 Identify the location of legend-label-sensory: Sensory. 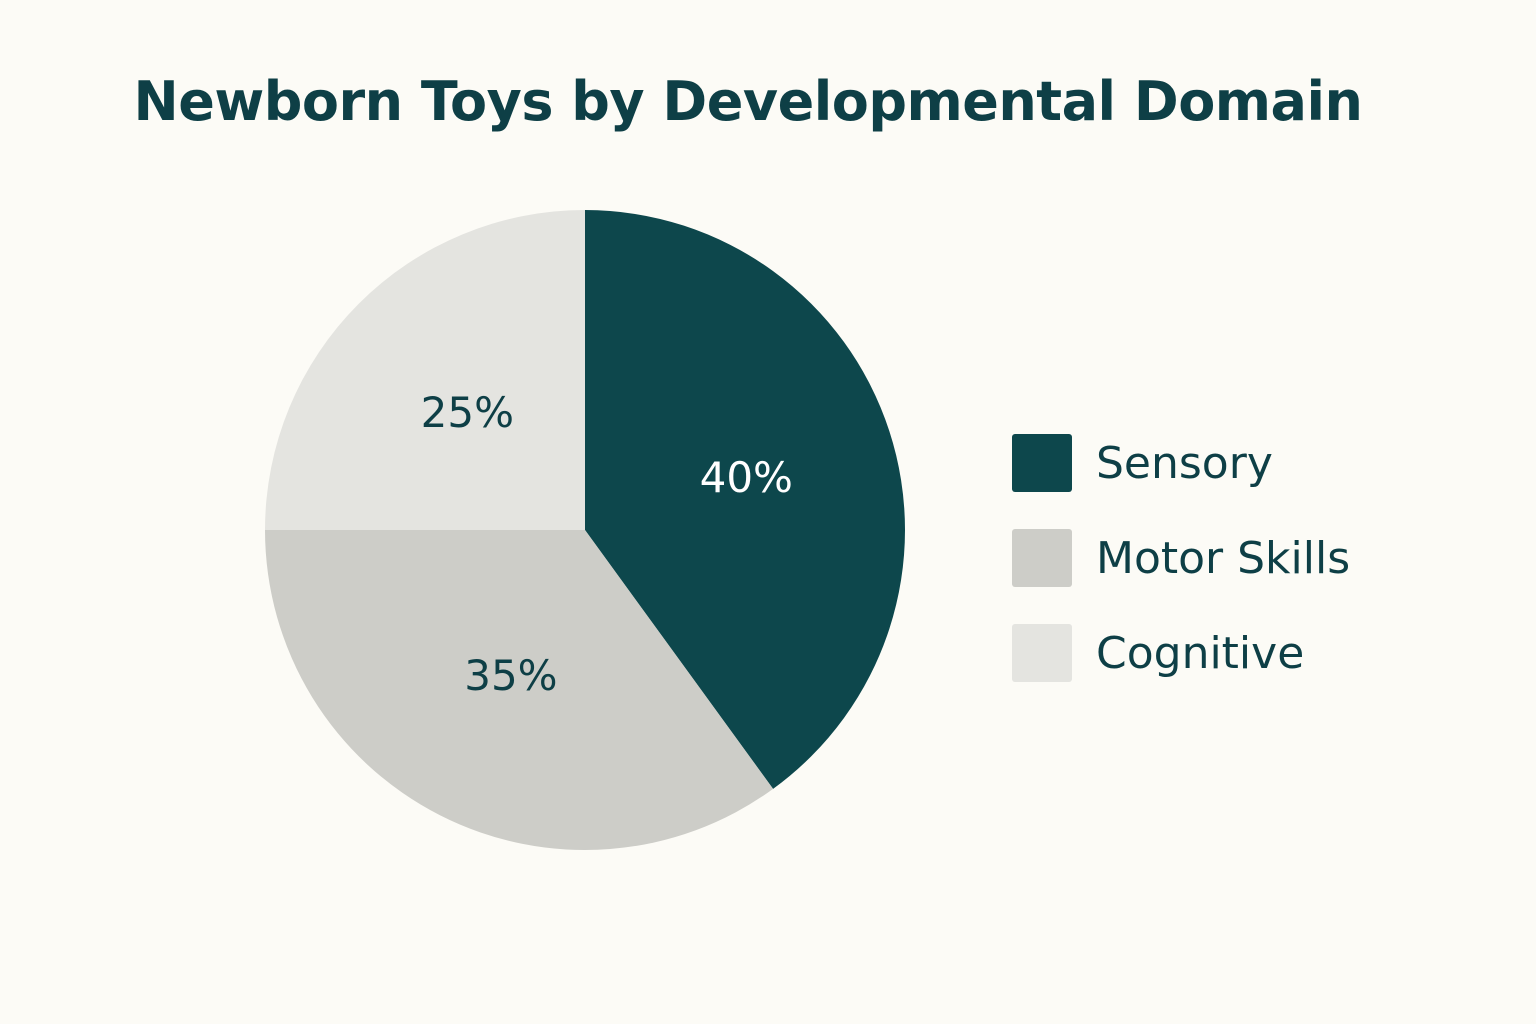
(1184, 463).